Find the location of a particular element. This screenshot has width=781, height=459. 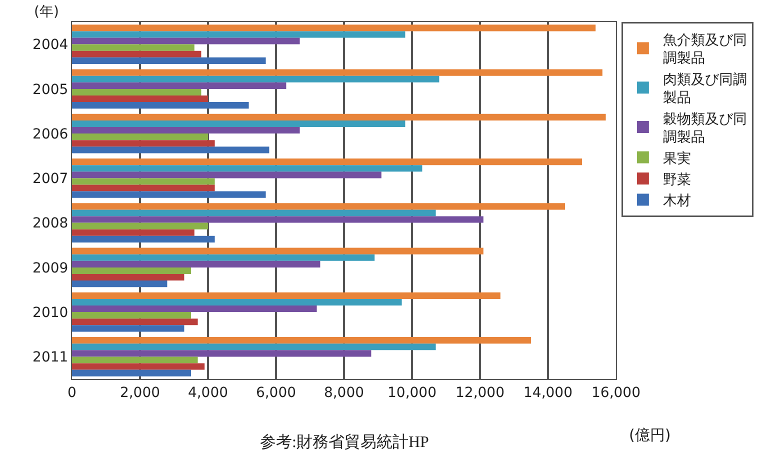

x-tick-label: 2,000 is located at coordinates (140, 392).